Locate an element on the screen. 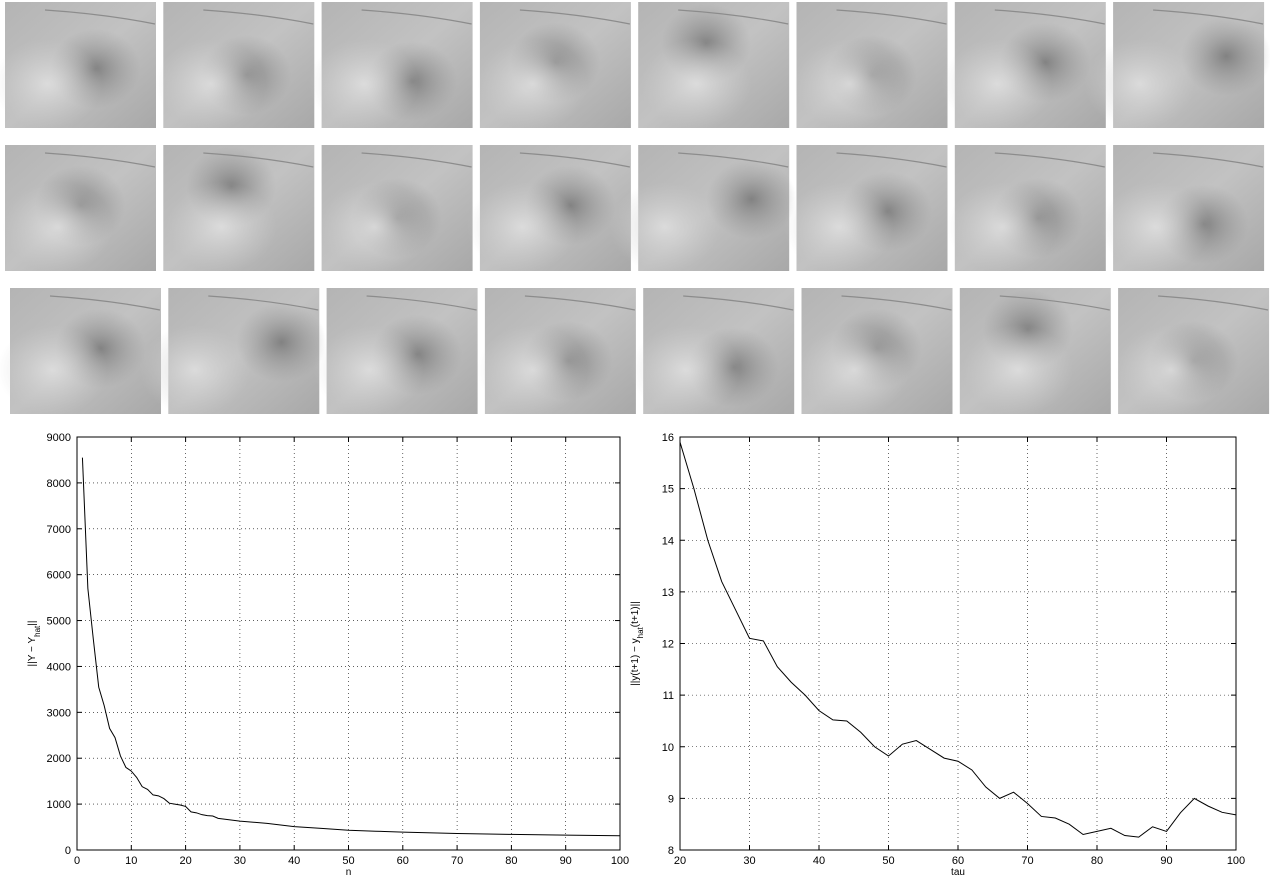 This screenshot has height=882, width=1270. x-tick-label: 60 is located at coordinates (403, 861).